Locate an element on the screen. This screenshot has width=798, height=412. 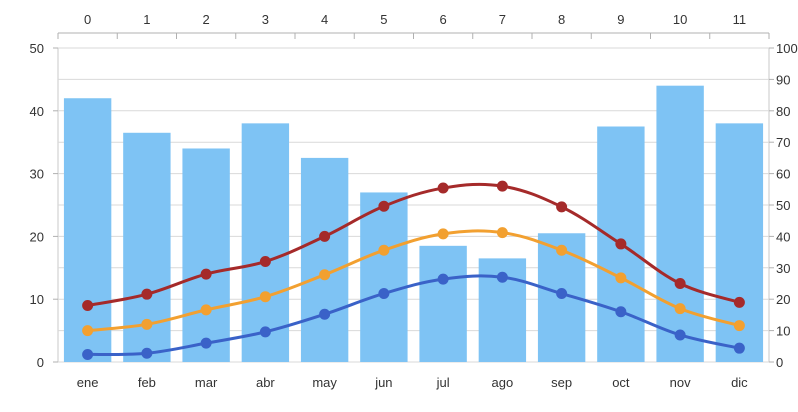
top-axis-tick-label: 9 is located at coordinates (620, 19).